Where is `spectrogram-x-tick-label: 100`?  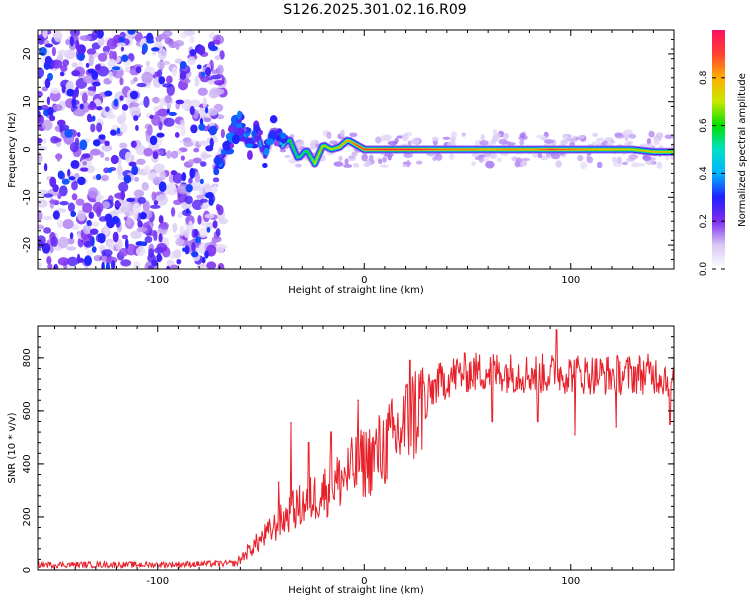 spectrogram-x-tick-label: 100 is located at coordinates (570, 280).